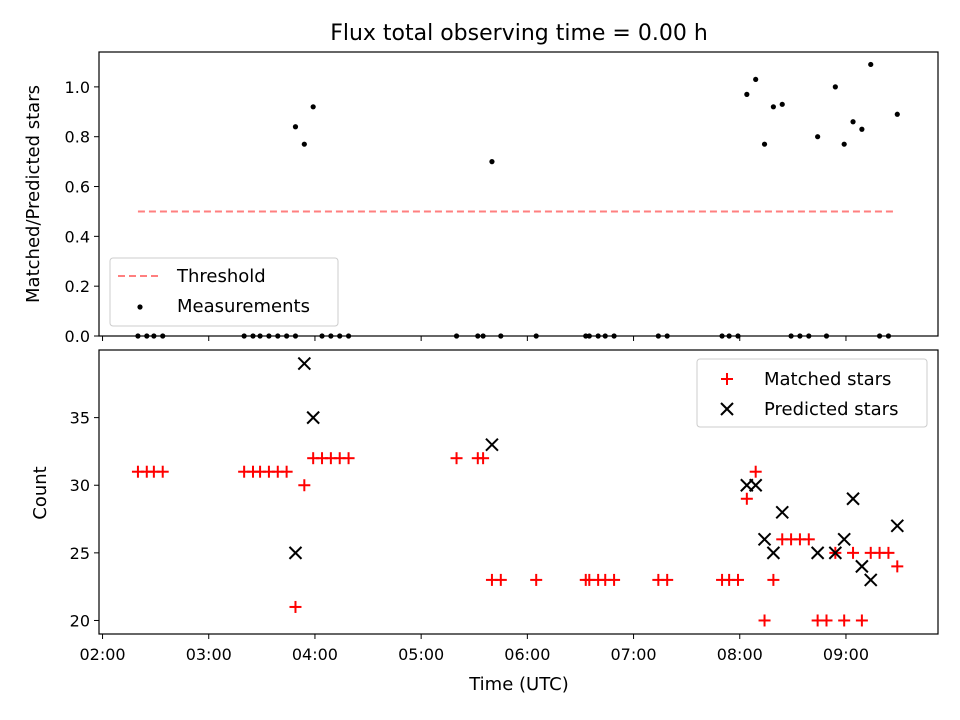  What do you see at coordinates (831, 409) in the screenshot?
I see `legend-predicted-label: Predicted stars` at bounding box center [831, 409].